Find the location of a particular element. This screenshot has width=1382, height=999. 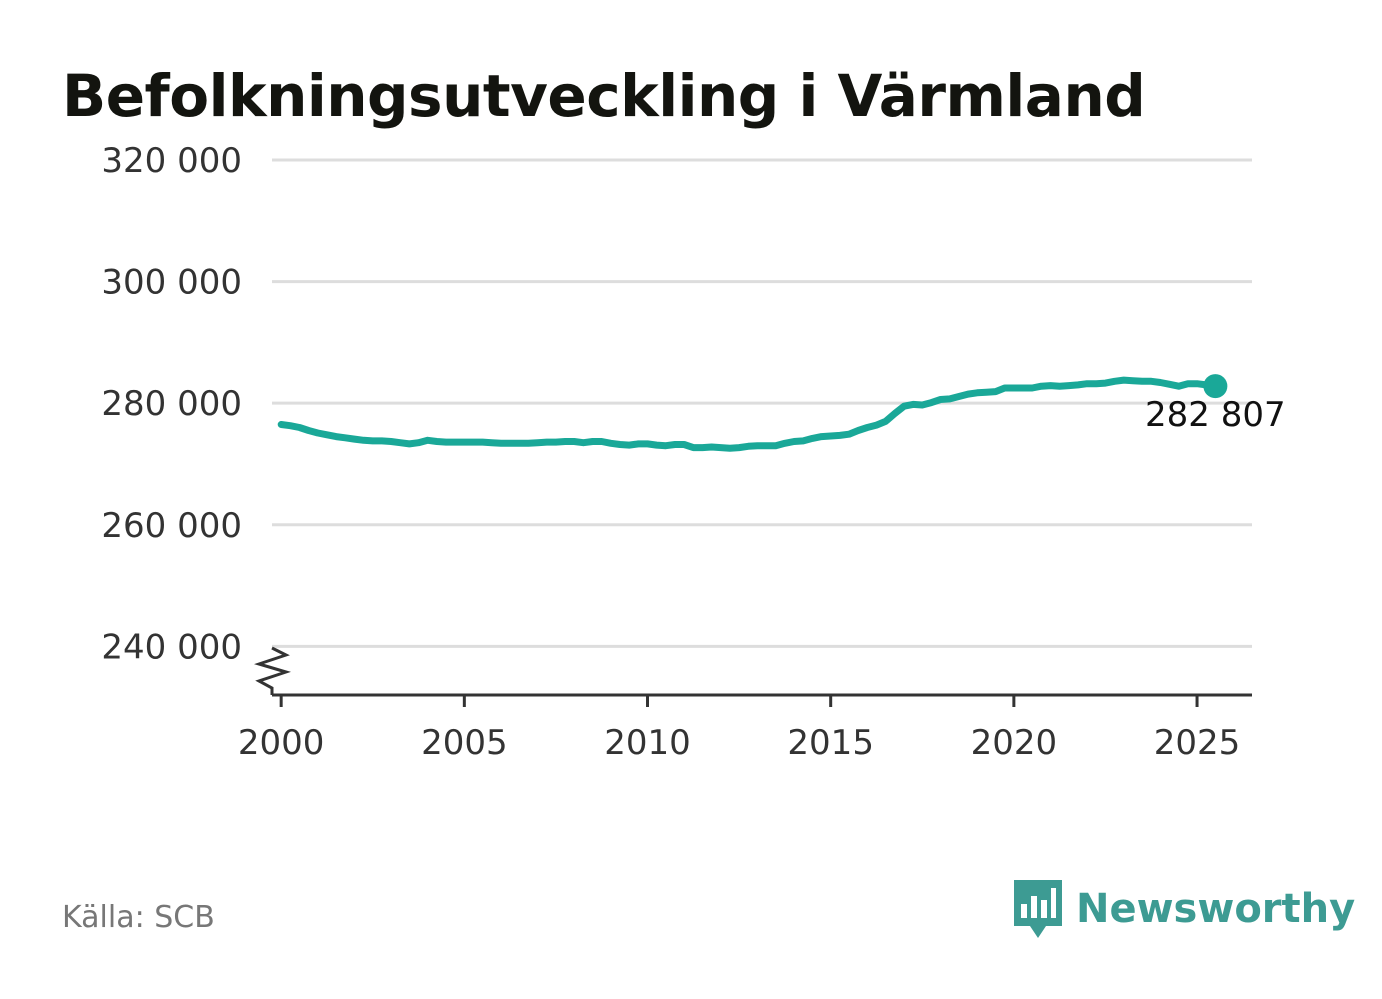

y-tick-label: 280 000 is located at coordinates (171, 404).